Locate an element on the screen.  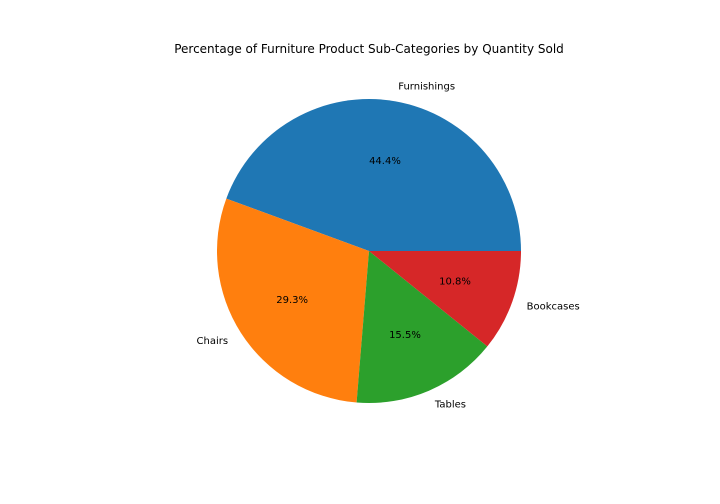
pct-label-bookcases: 10.8% is located at coordinates (455, 281).